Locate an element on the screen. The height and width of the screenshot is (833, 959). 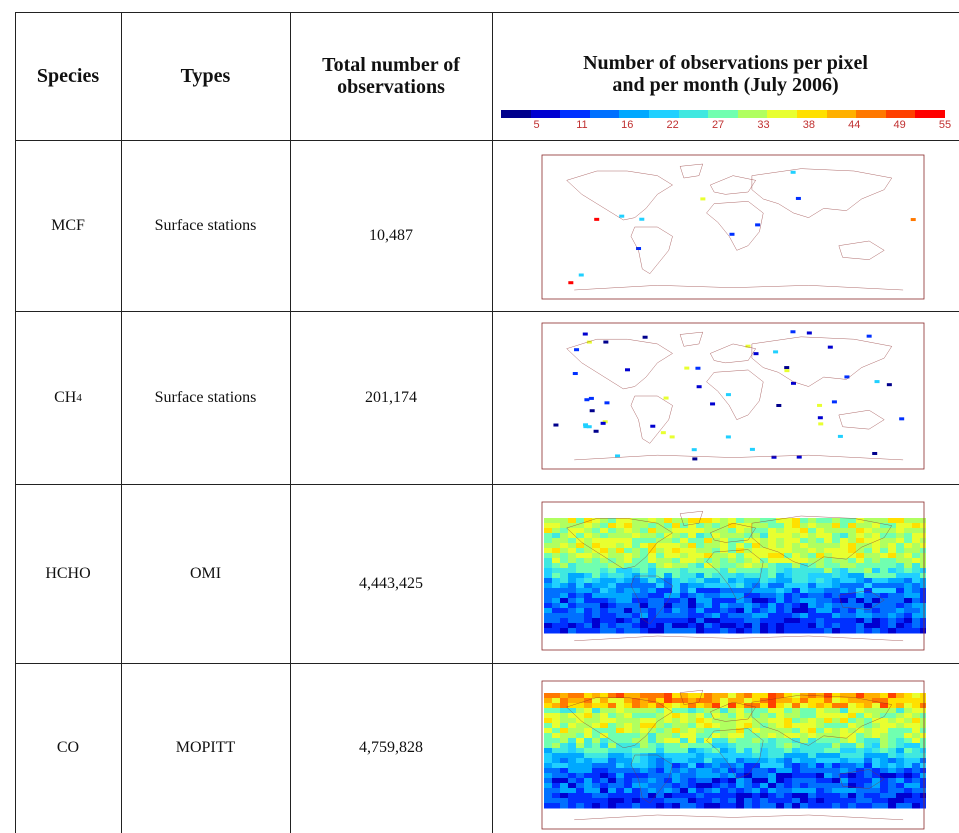
row-co-species: CO is located at coordinates (68, 748).